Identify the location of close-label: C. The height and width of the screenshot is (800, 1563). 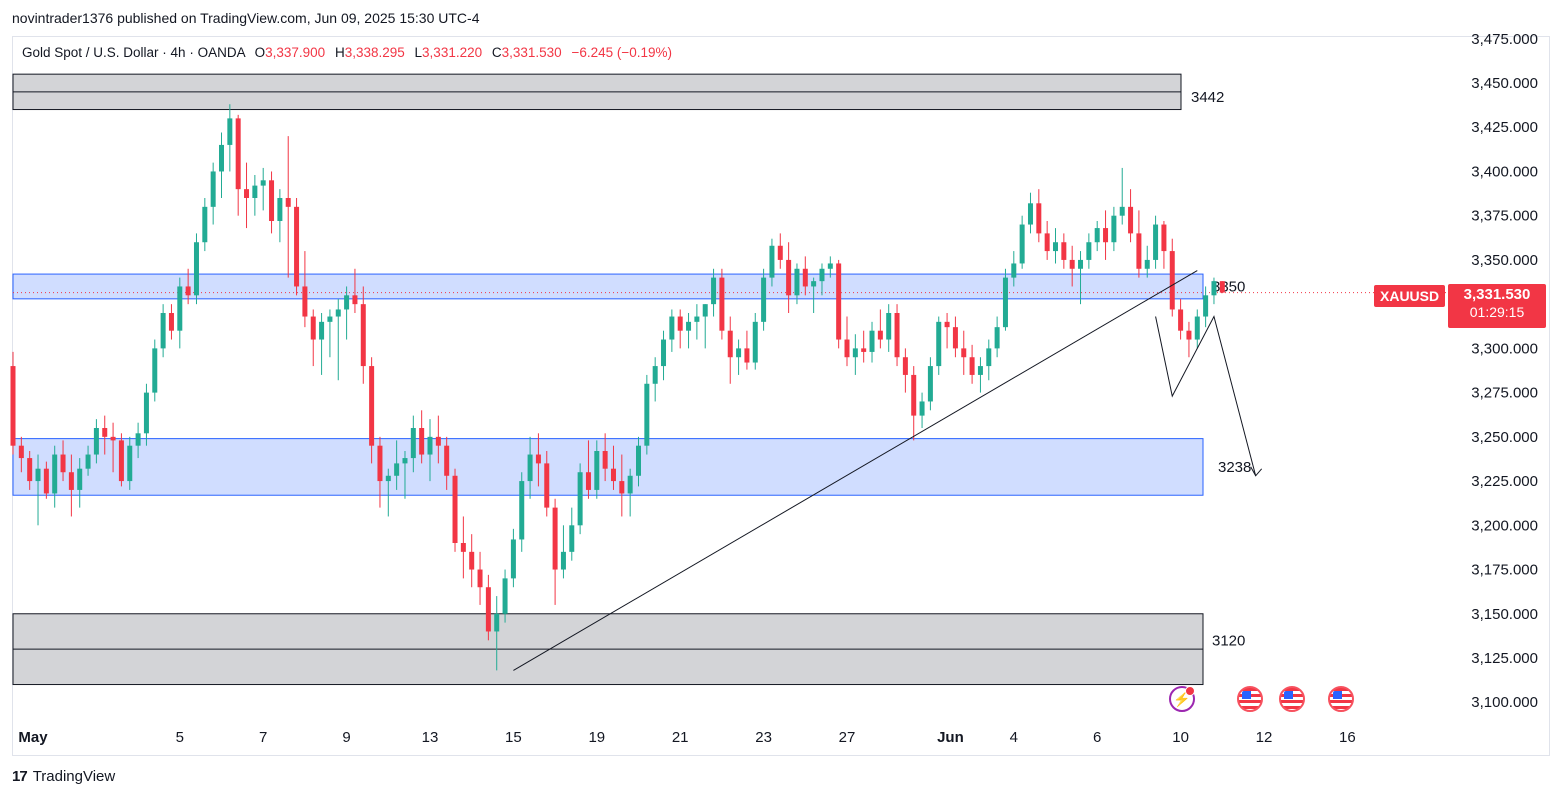
(496, 52).